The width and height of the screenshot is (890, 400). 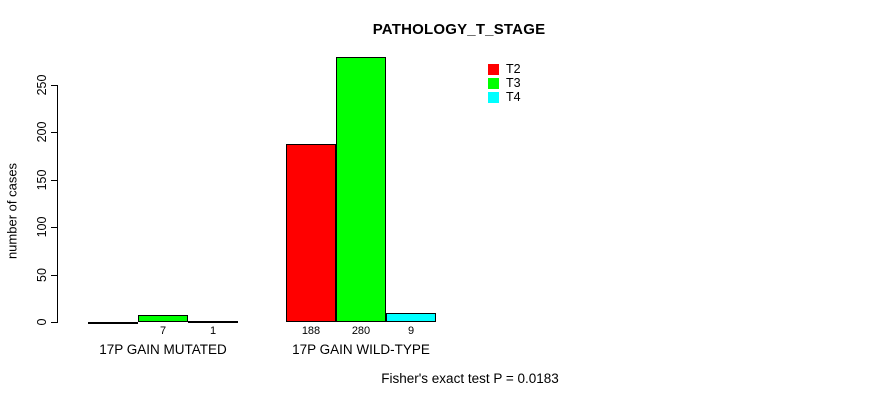 What do you see at coordinates (361, 331) in the screenshot?
I see `bar-value-label: 280` at bounding box center [361, 331].